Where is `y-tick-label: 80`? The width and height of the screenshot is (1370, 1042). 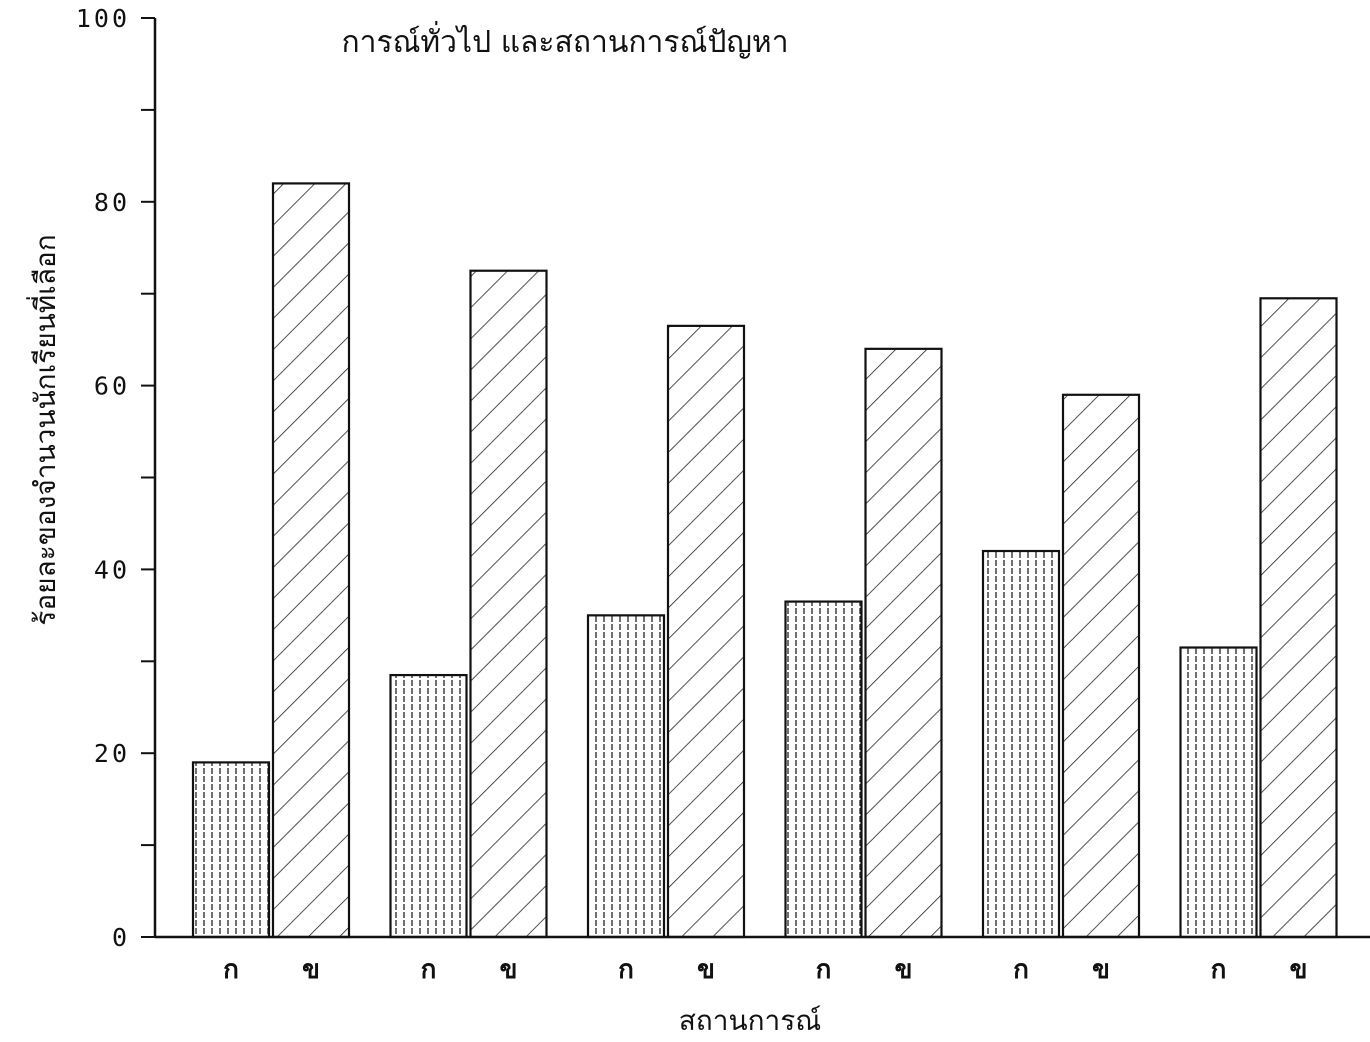 y-tick-label: 80 is located at coordinates (112, 202).